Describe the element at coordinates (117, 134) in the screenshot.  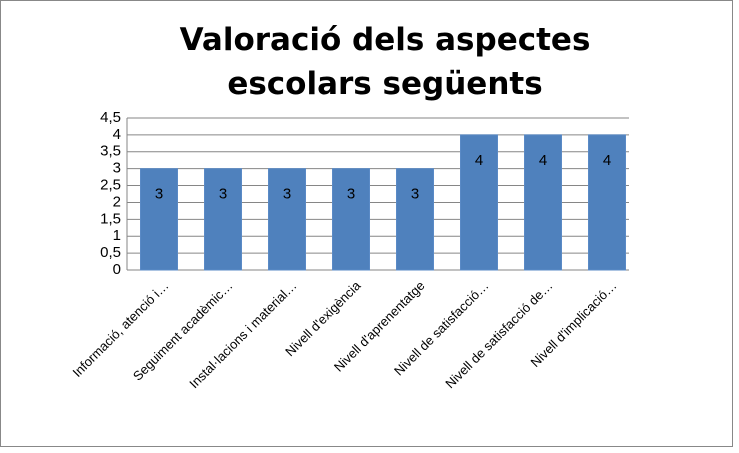
I see `y-tick-label: 4` at that location.